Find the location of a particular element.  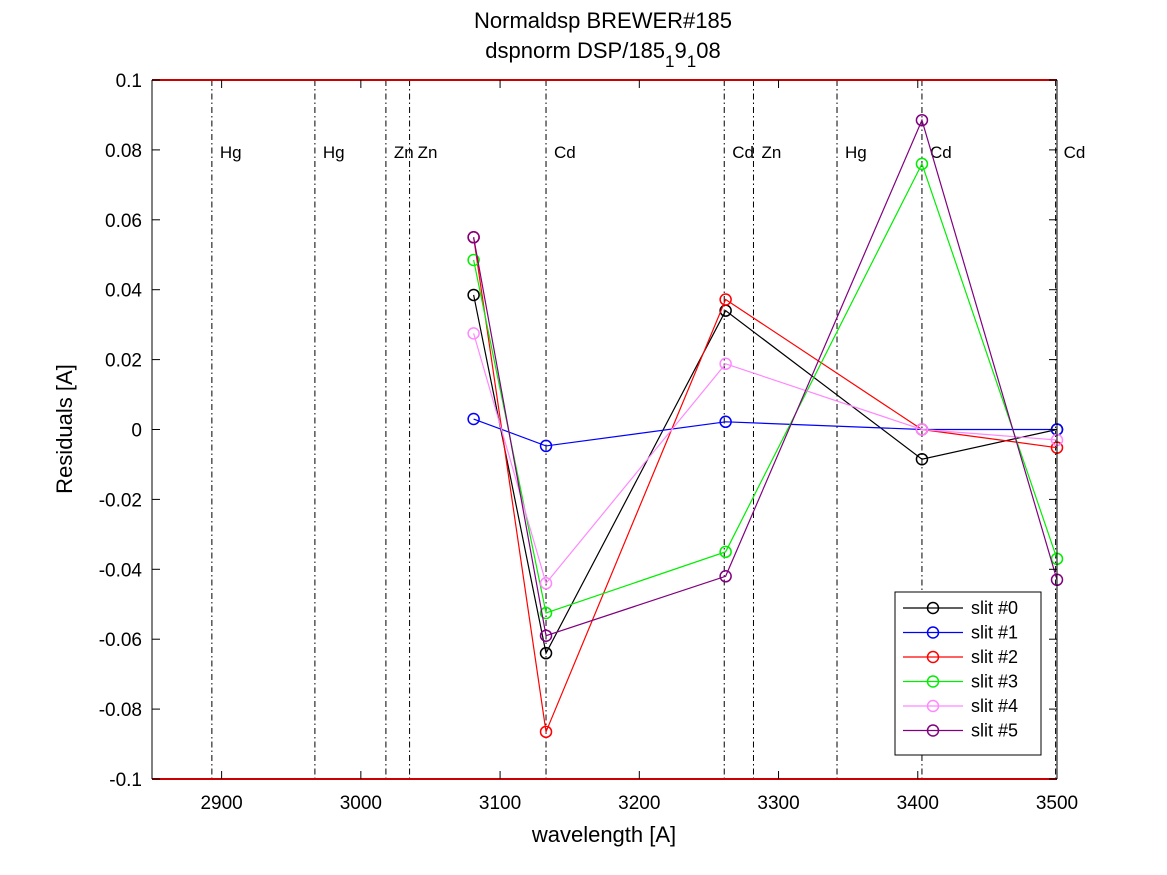

x-axis-label: wavelength [A] is located at coordinates (603, 834).